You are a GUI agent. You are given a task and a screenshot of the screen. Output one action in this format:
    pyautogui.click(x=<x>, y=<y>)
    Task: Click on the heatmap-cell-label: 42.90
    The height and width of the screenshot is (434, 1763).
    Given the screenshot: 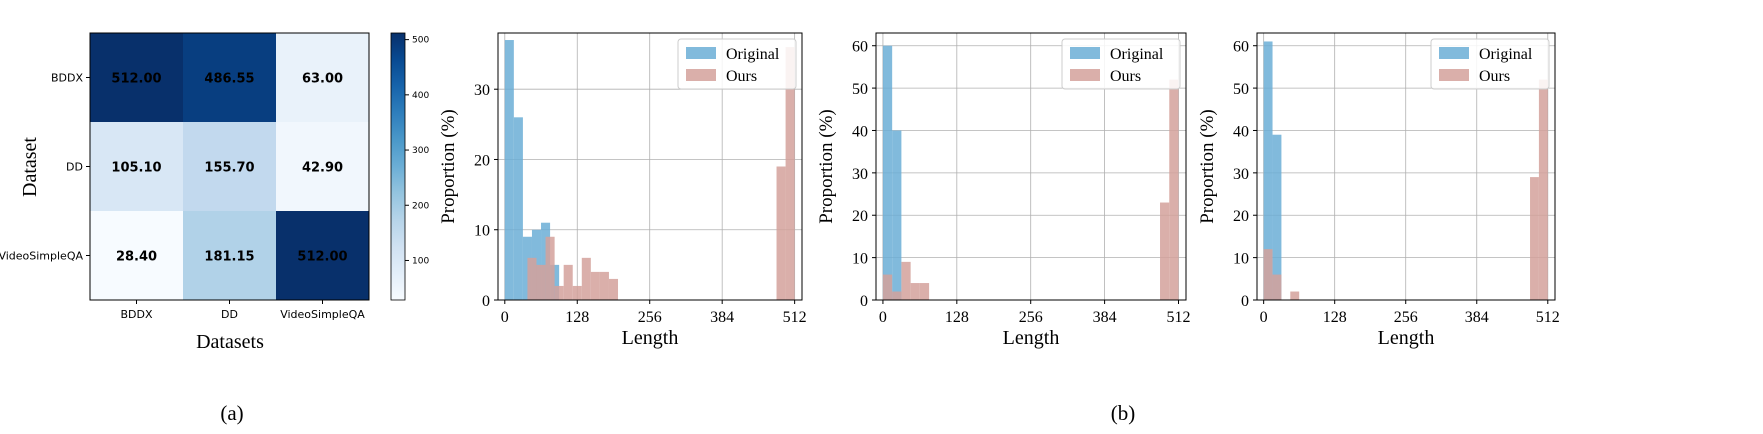 What is the action you would take?
    pyautogui.click(x=322, y=168)
    